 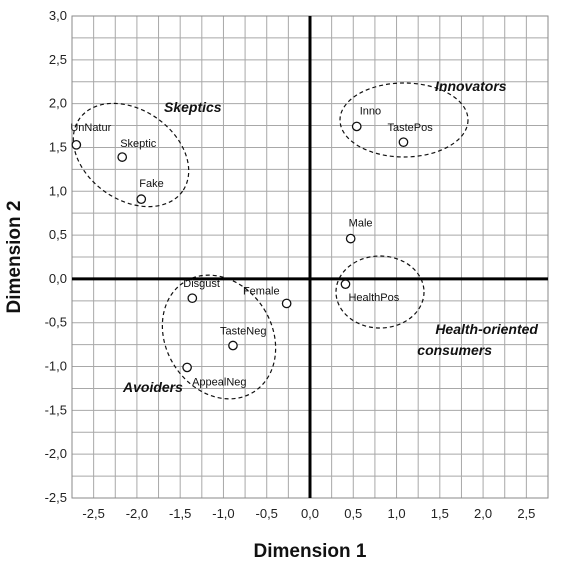 What do you see at coordinates (471, 86) in the screenshot?
I see `group-label: Innovators` at bounding box center [471, 86].